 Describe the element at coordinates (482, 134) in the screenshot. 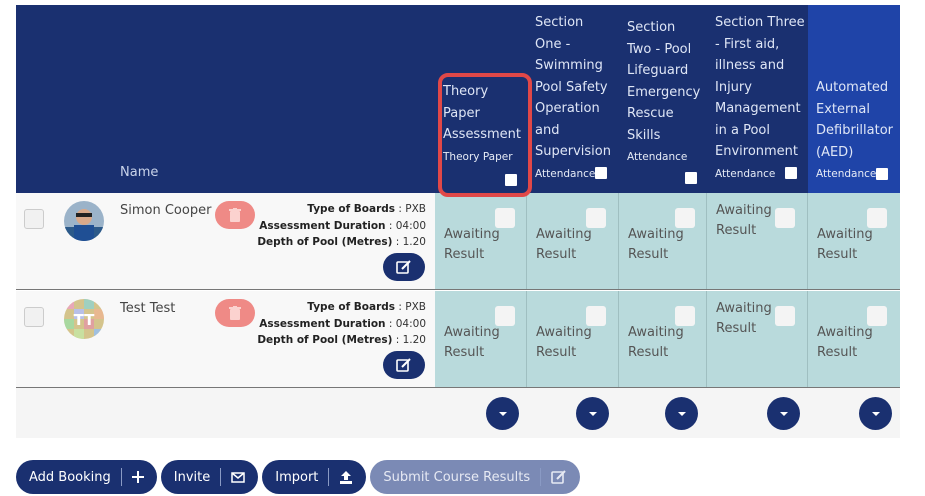

I see `header-line: Assessment` at that location.